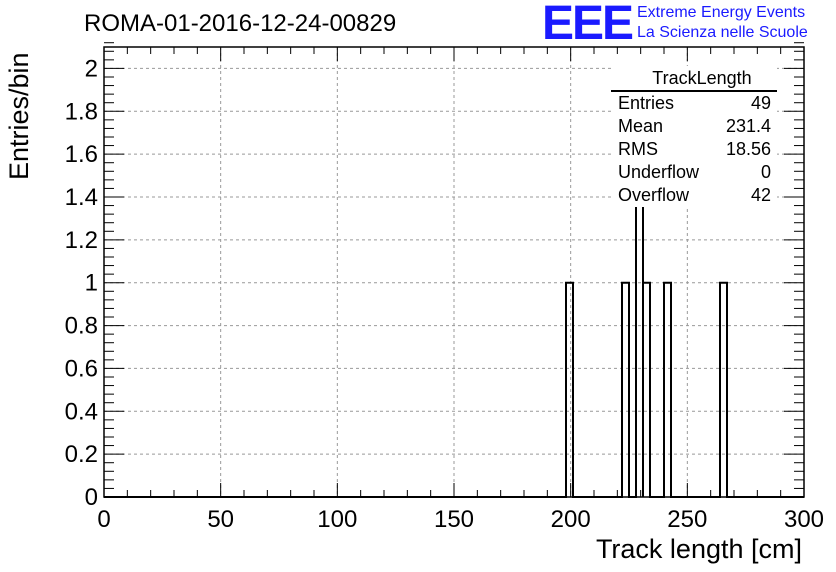 The image size is (836, 572). Describe the element at coordinates (571, 519) in the screenshot. I see `x-tick-label: 200` at that location.